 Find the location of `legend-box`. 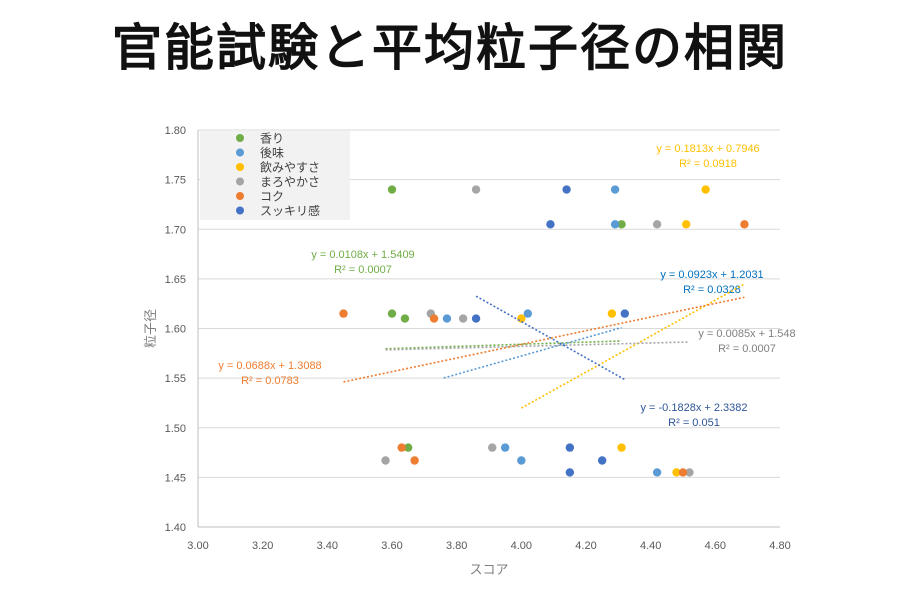

legend-box is located at coordinates (275, 175).